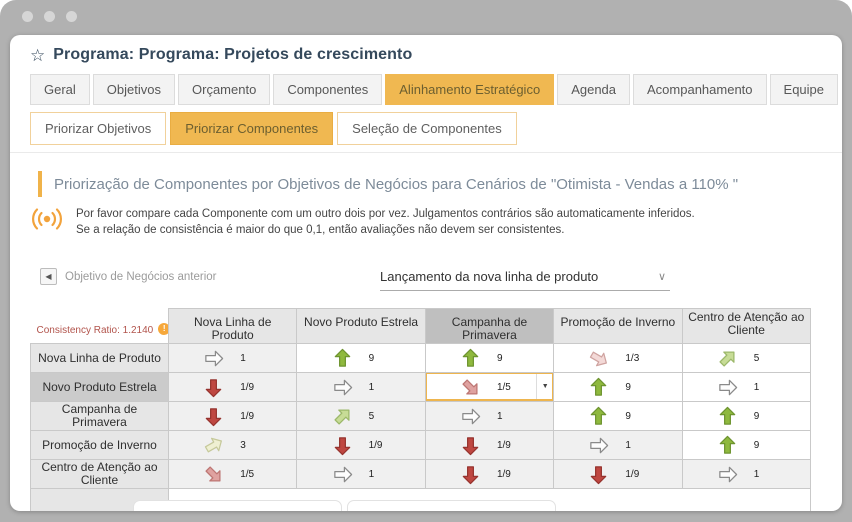 This screenshot has width=852, height=522. I want to click on matrix-row-header: Centro de Atenção ao Cliente, so click(99, 474).